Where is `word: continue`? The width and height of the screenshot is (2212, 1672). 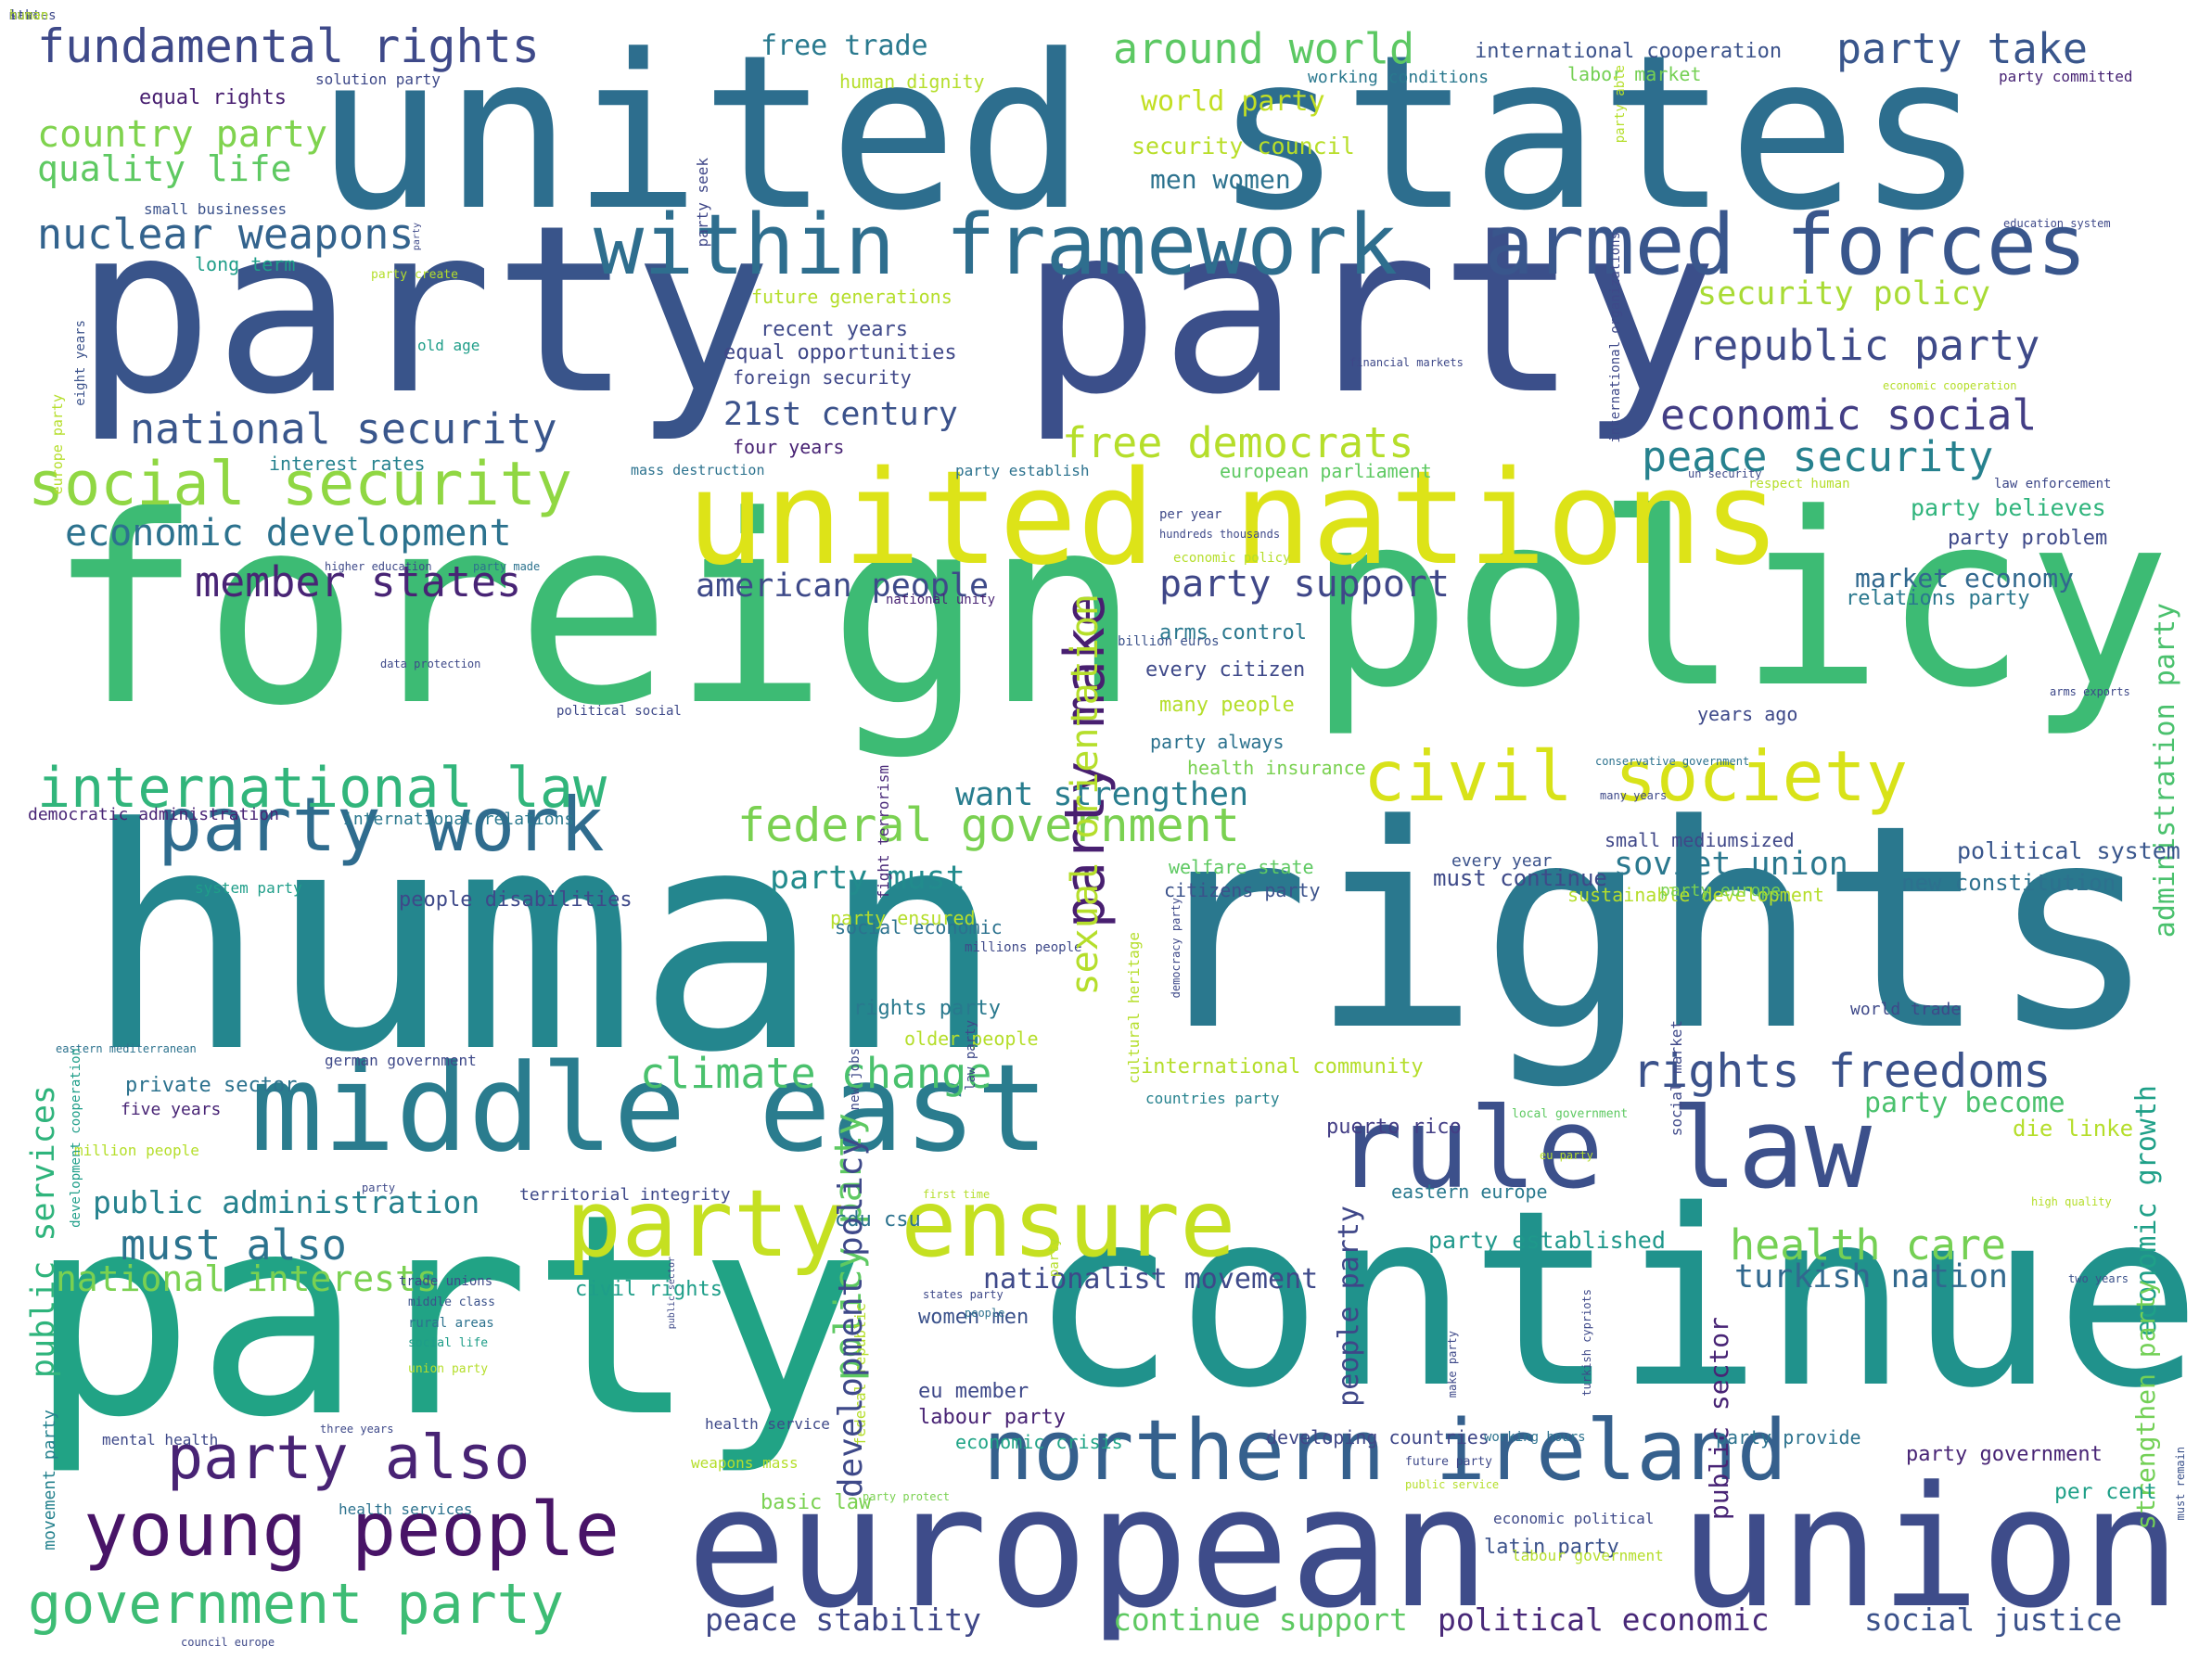 word: continue is located at coordinates (1615, 1299).